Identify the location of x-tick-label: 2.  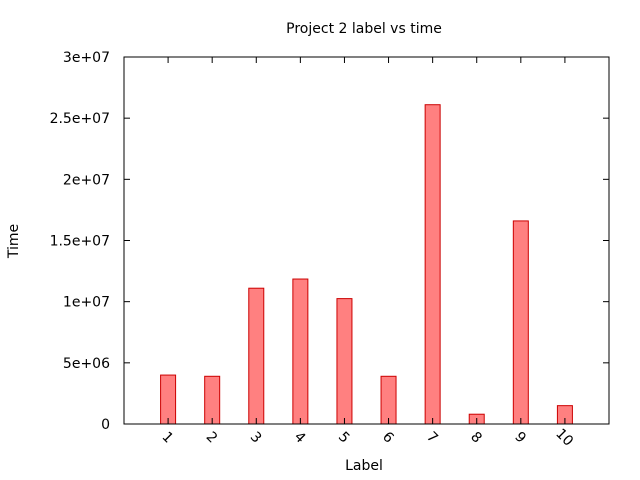
(212, 438).